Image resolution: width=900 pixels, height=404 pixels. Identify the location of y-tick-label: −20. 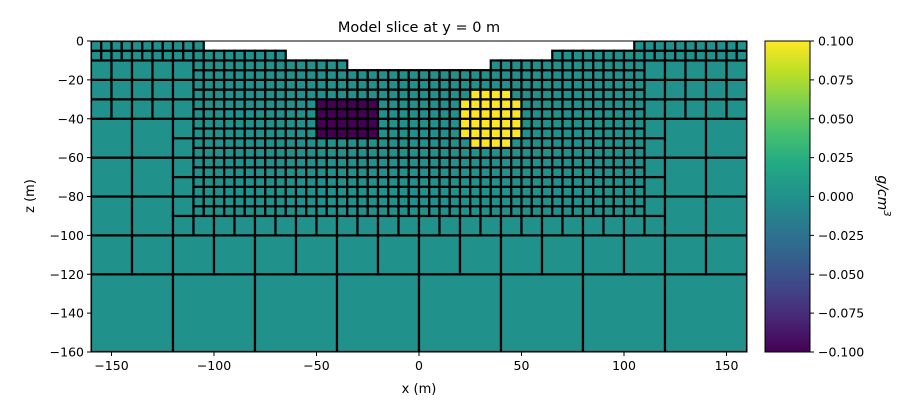
(71, 79).